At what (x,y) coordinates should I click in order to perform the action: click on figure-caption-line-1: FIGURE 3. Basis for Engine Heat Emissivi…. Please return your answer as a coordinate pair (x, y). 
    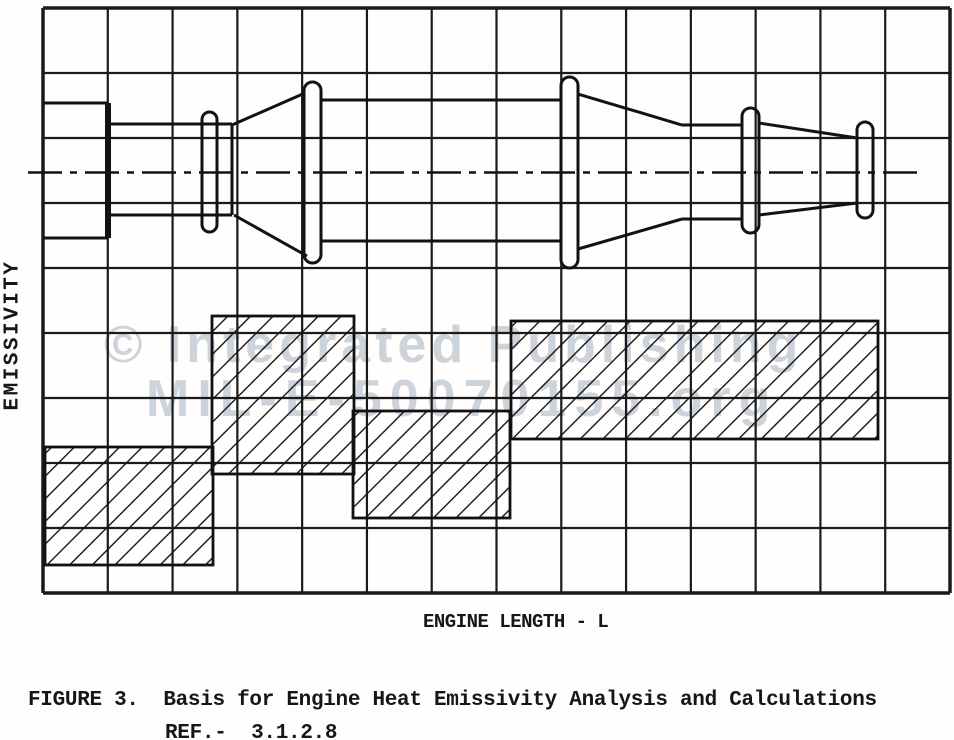
    Looking at the image, I should click on (452, 700).